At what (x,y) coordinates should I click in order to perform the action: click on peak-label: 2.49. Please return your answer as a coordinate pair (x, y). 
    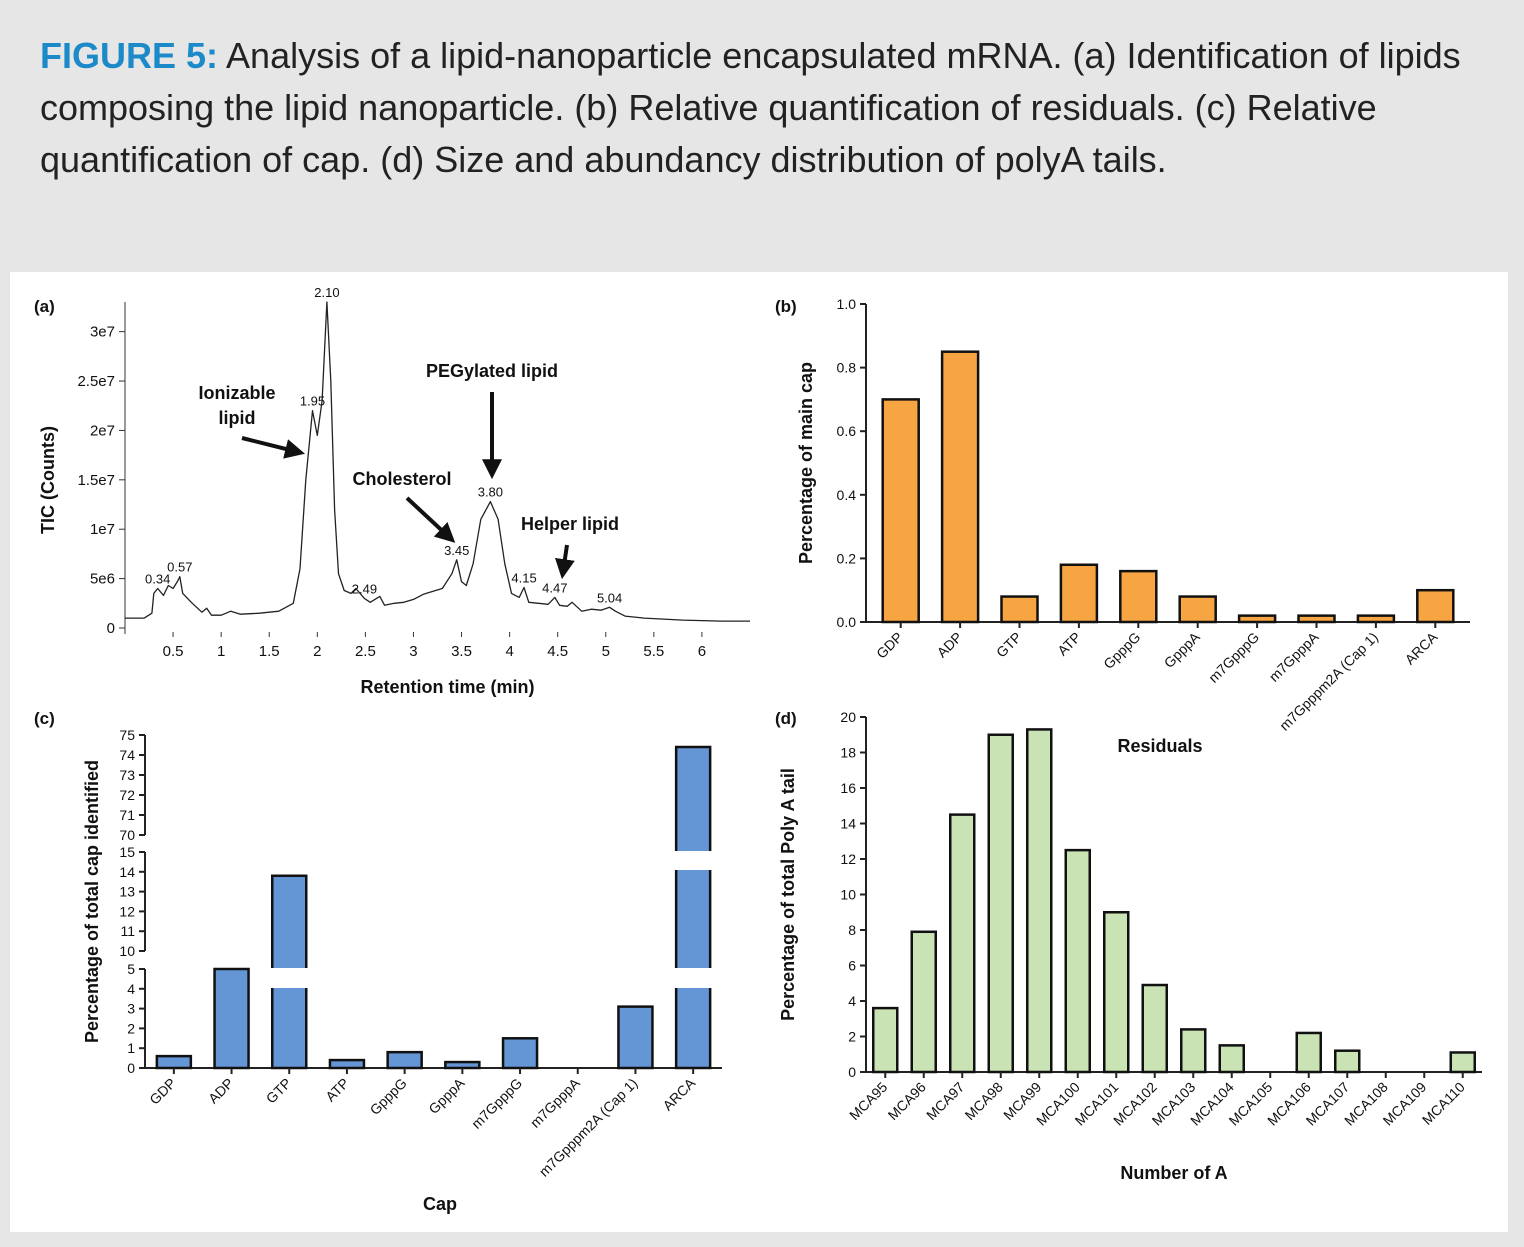
    Looking at the image, I should click on (364, 588).